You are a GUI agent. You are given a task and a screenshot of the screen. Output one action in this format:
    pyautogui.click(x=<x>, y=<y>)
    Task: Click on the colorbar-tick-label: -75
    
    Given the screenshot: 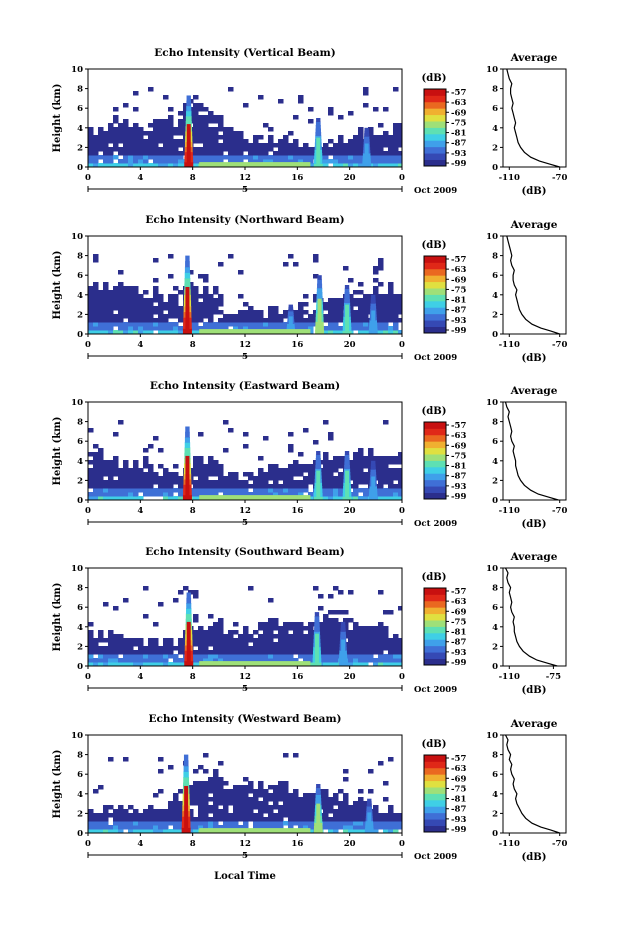 What is the action you would take?
    pyautogui.click(x=458, y=789)
    